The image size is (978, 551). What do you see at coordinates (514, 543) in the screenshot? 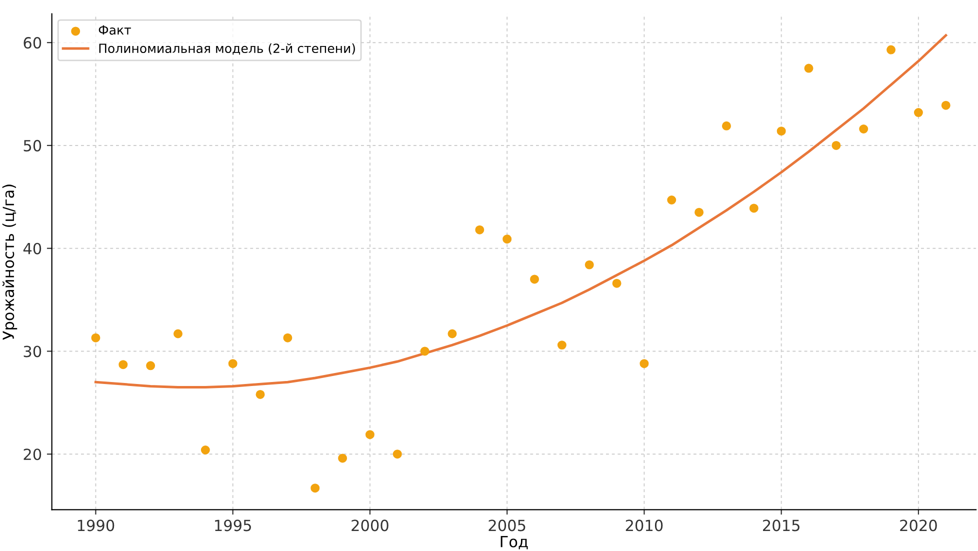
I see `x-axis-title: Год` at bounding box center [514, 543].